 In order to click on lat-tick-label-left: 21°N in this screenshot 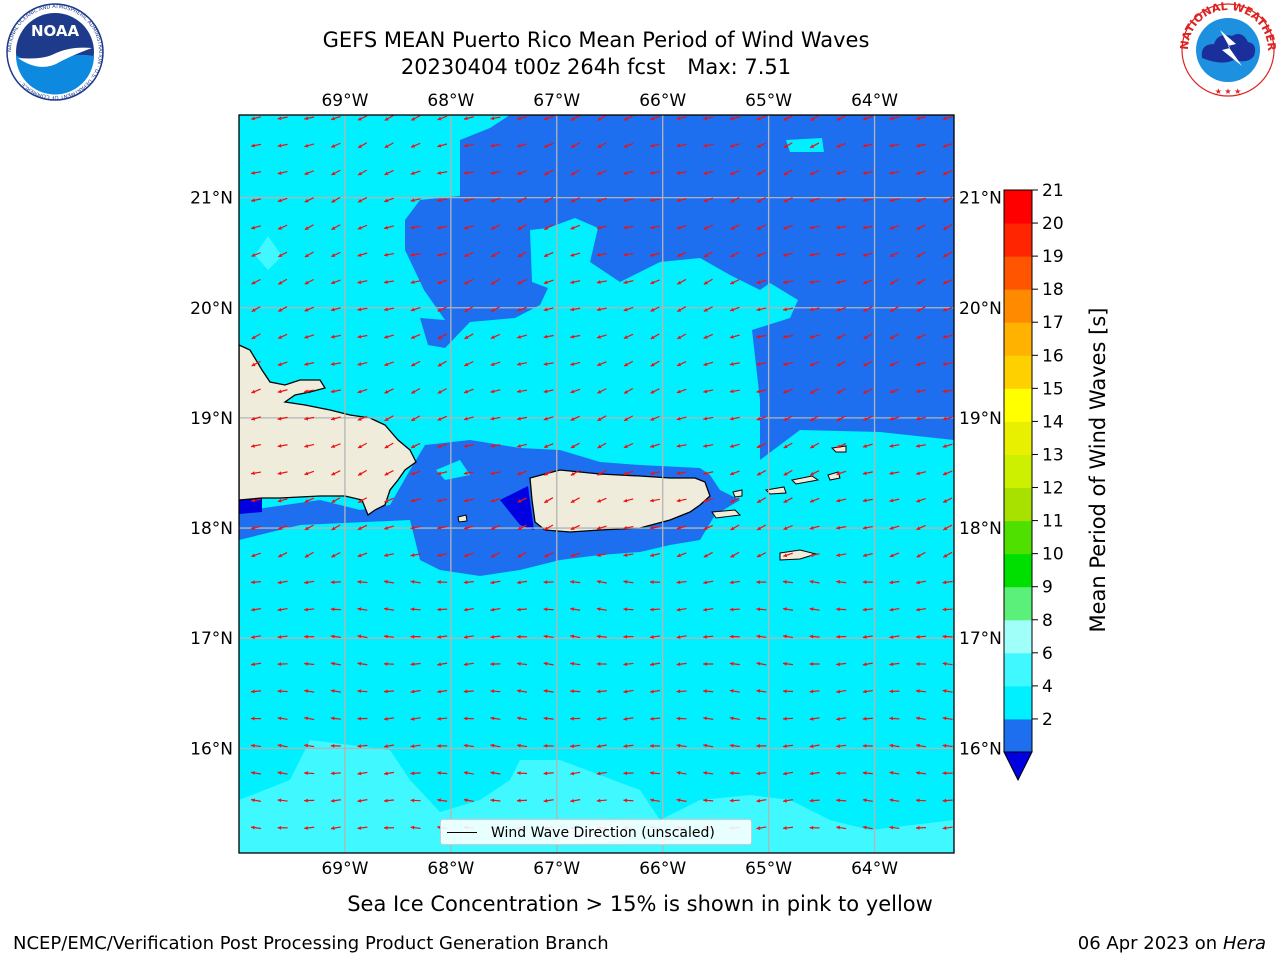, I will do `click(211, 199)`.